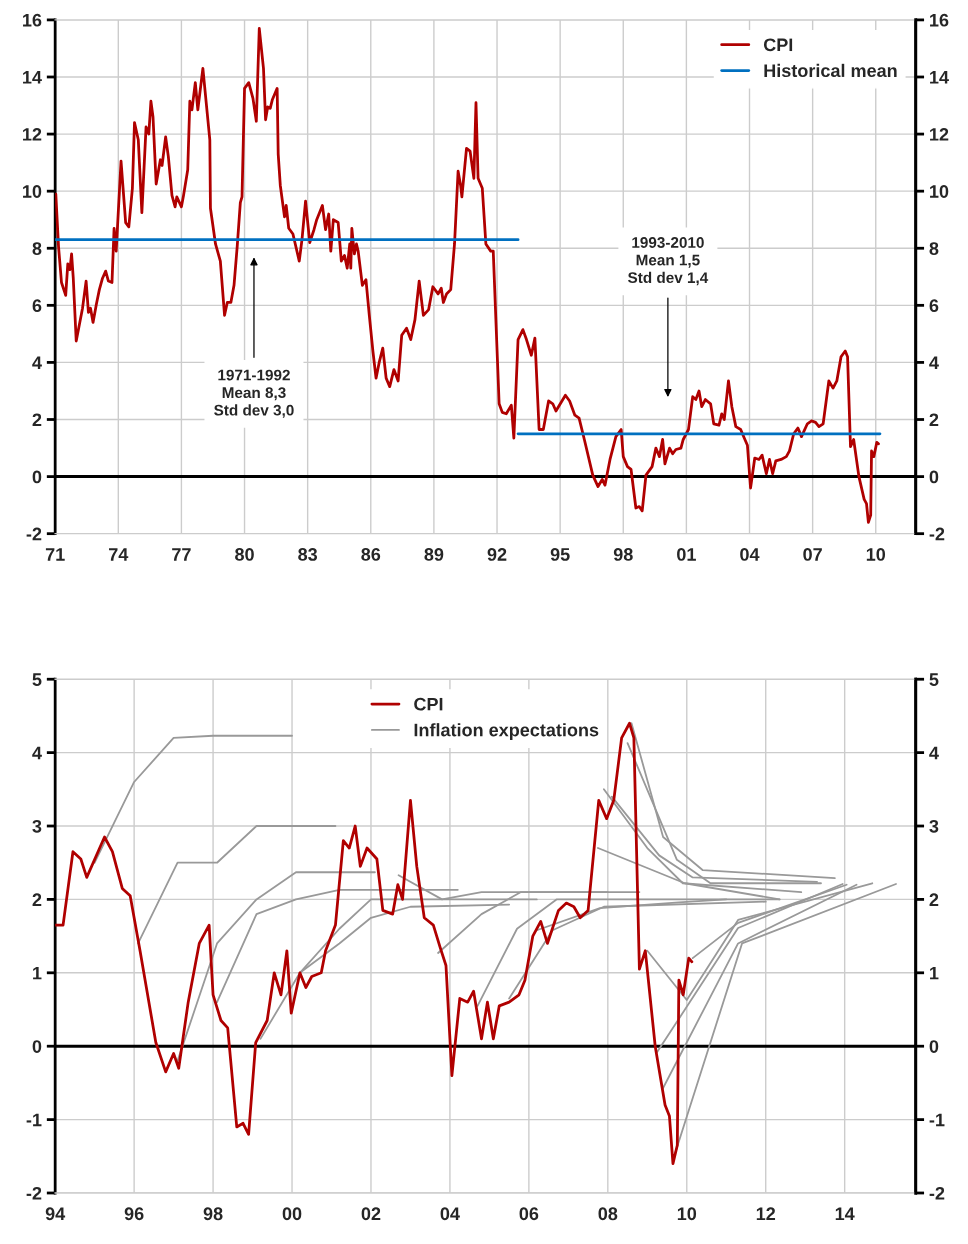 This screenshot has height=1244, width=968. What do you see at coordinates (939, 191) in the screenshot?
I see `y2-tick-label: 10` at bounding box center [939, 191].